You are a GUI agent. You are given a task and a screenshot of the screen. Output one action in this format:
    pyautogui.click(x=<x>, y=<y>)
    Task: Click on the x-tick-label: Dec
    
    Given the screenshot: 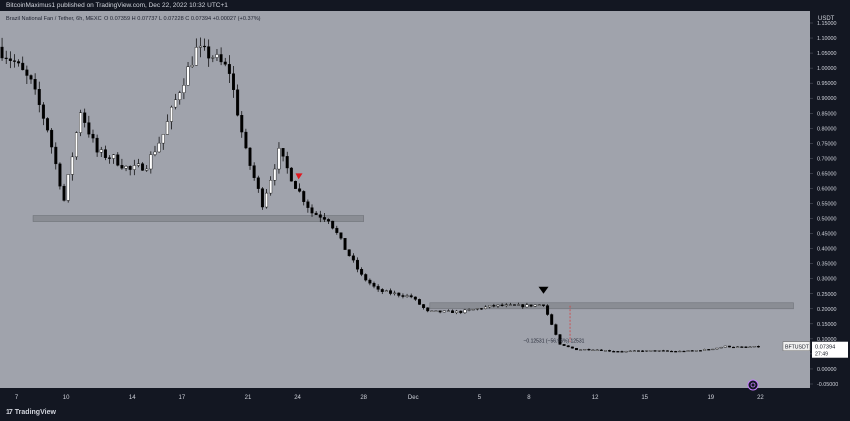 What is the action you would take?
    pyautogui.click(x=413, y=398)
    